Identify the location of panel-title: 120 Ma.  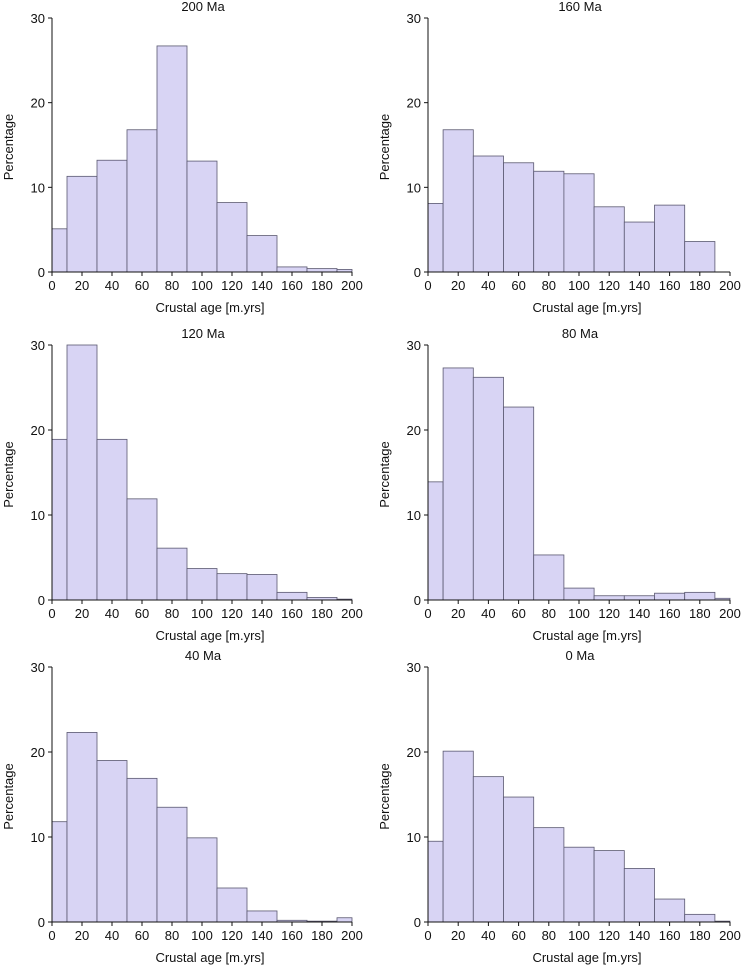
(203, 333).